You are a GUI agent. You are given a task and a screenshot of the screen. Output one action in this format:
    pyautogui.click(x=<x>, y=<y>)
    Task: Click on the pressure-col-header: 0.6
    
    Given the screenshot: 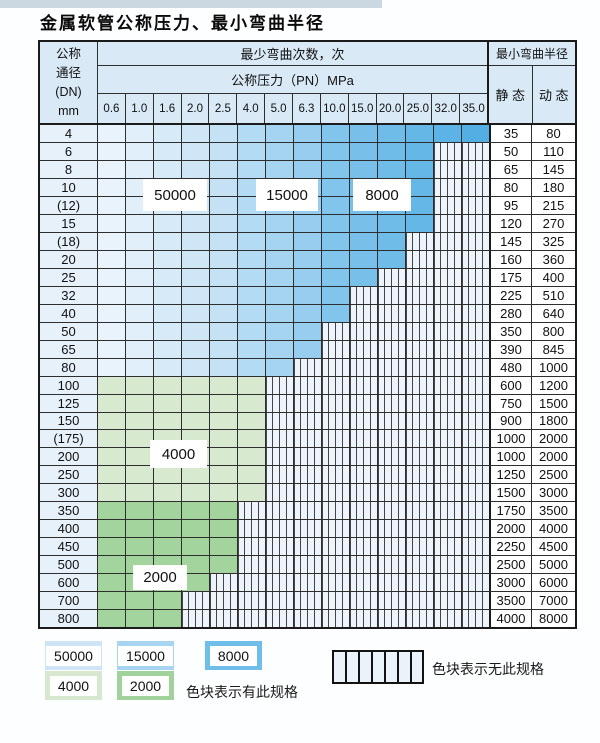 What is the action you would take?
    pyautogui.click(x=112, y=108)
    